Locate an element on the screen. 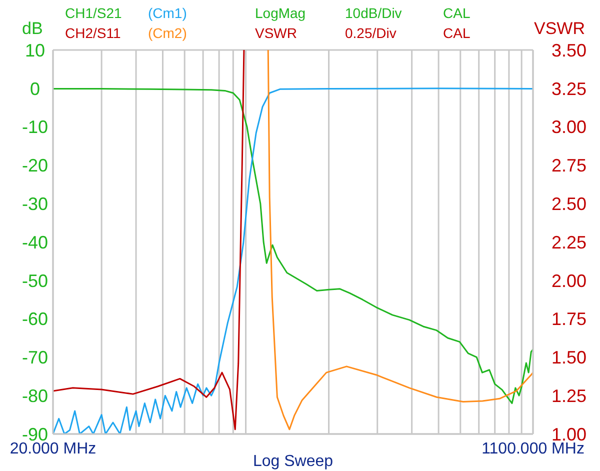 The image size is (600, 471). y2-tick-label: 2.25 is located at coordinates (569, 242).